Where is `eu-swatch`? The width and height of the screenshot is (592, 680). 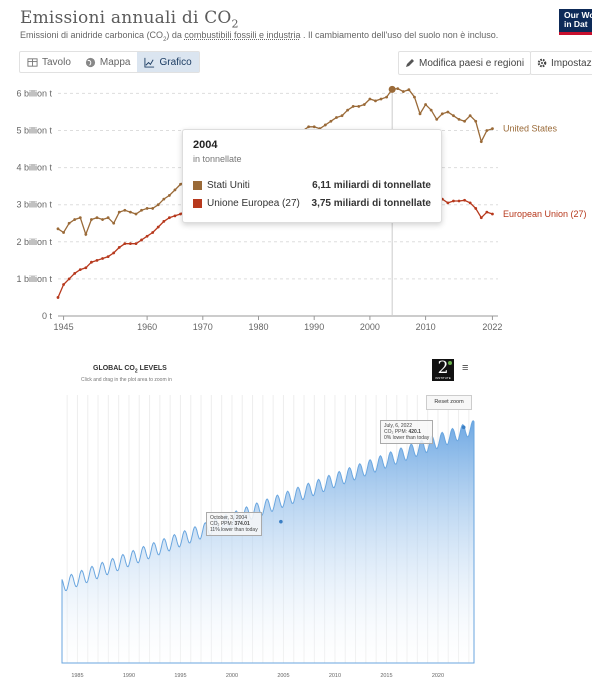 eu-swatch is located at coordinates (197, 203).